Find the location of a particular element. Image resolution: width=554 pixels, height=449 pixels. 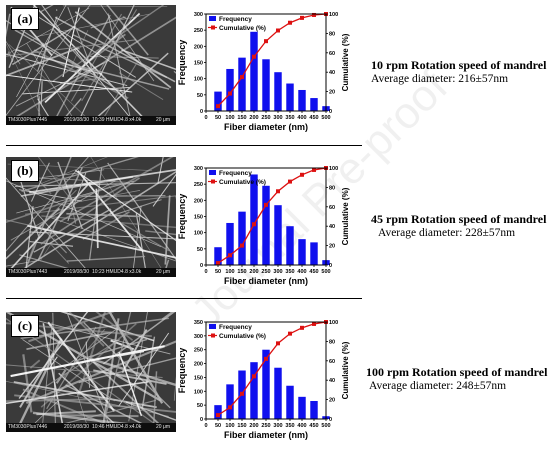

x-tick-label: 400 is located at coordinates (301, 426).